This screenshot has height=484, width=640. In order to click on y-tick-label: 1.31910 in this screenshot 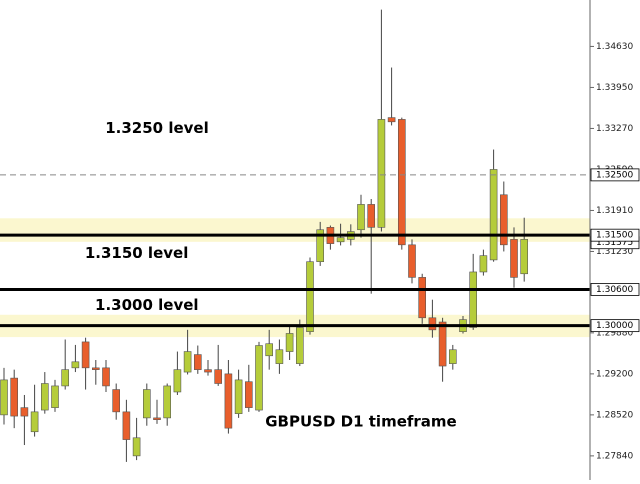, I will do `click(614, 211)`.